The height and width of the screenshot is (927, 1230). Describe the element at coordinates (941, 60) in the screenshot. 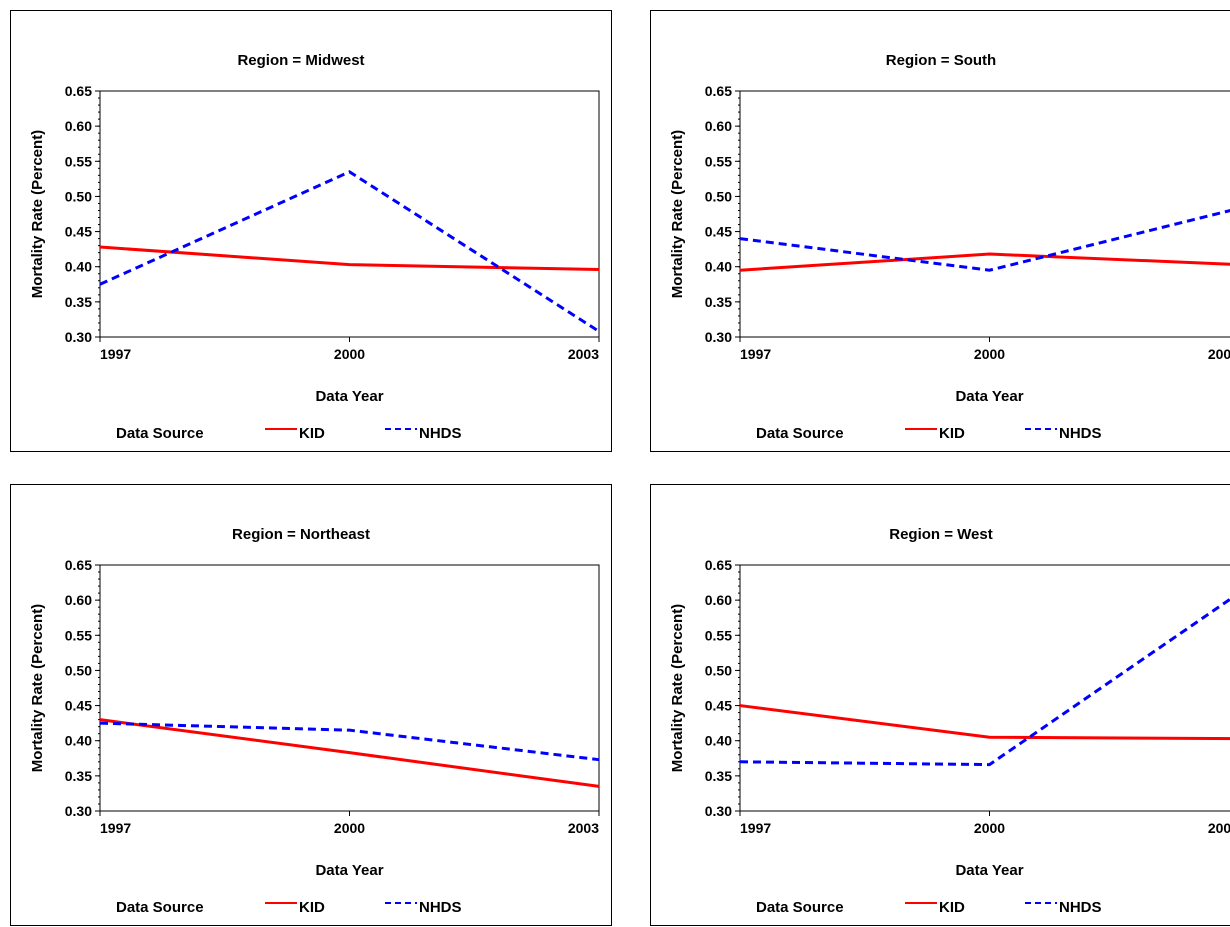

I see `chart-title: Region = South` at that location.